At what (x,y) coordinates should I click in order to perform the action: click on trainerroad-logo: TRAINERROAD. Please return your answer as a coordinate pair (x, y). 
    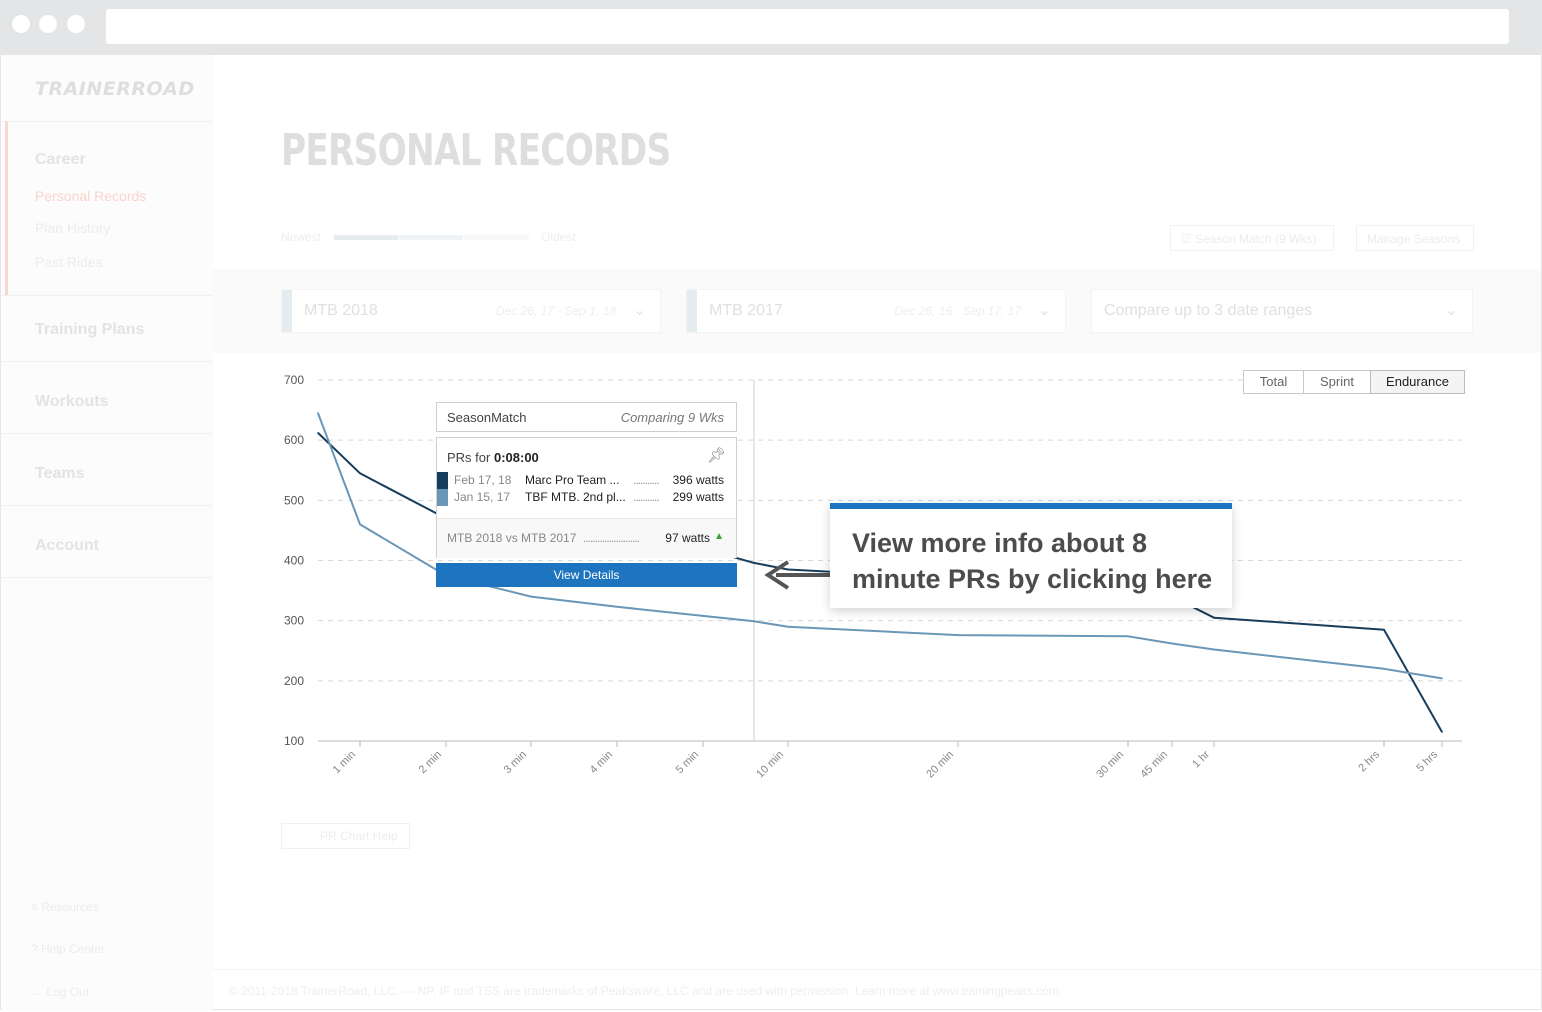
    Looking at the image, I should click on (115, 89).